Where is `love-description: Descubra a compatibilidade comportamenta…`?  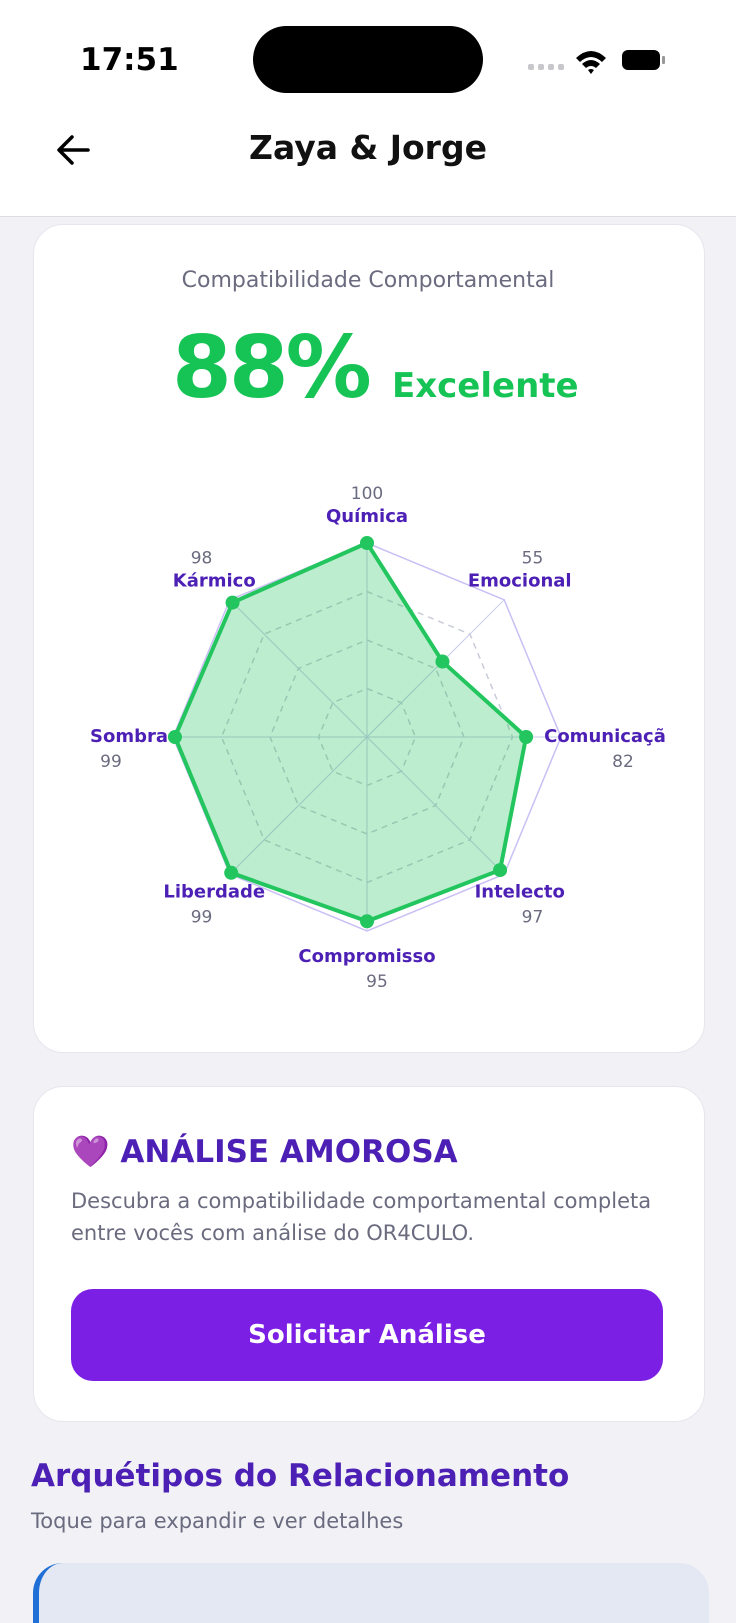 love-description: Descubra a compatibilidade comportamenta… is located at coordinates (361, 1217).